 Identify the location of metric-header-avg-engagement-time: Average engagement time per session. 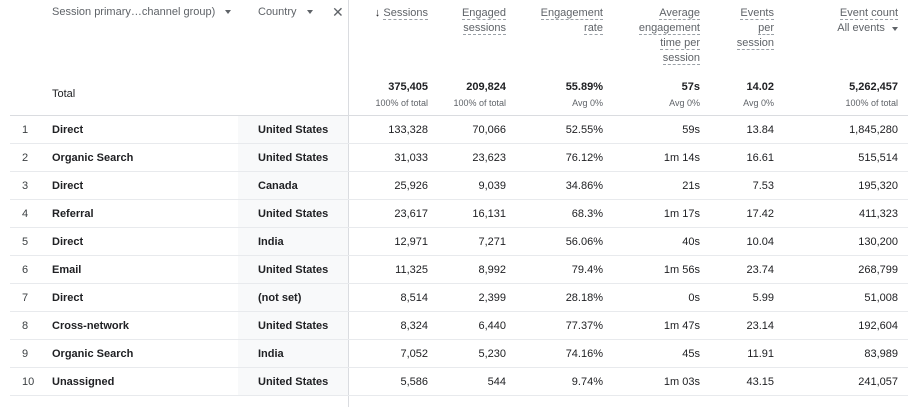
(660, 36).